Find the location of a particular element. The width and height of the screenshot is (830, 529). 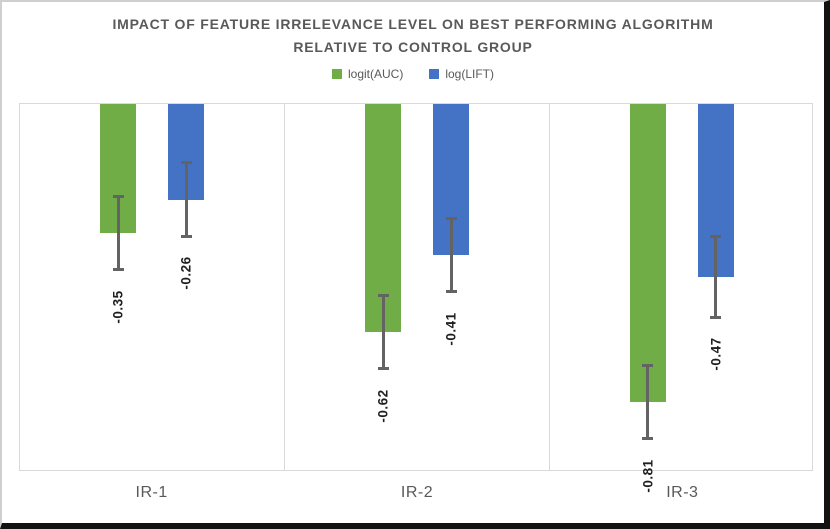

bar-value-label: -0.47 is located at coordinates (716, 354).